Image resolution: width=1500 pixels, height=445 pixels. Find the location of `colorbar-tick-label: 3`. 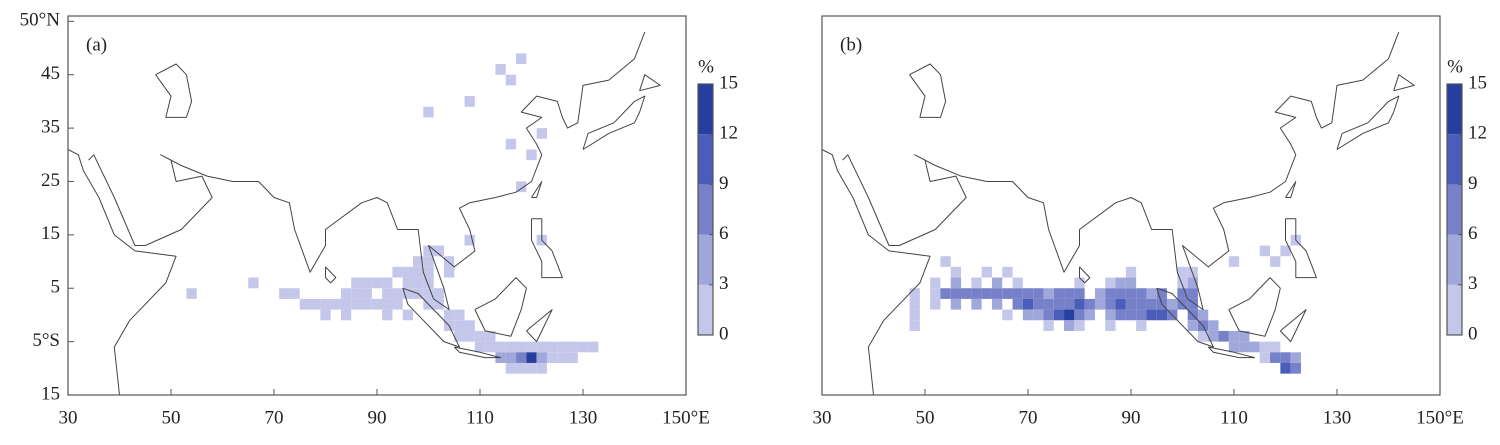

colorbar-tick-label: 3 is located at coordinates (1473, 283).